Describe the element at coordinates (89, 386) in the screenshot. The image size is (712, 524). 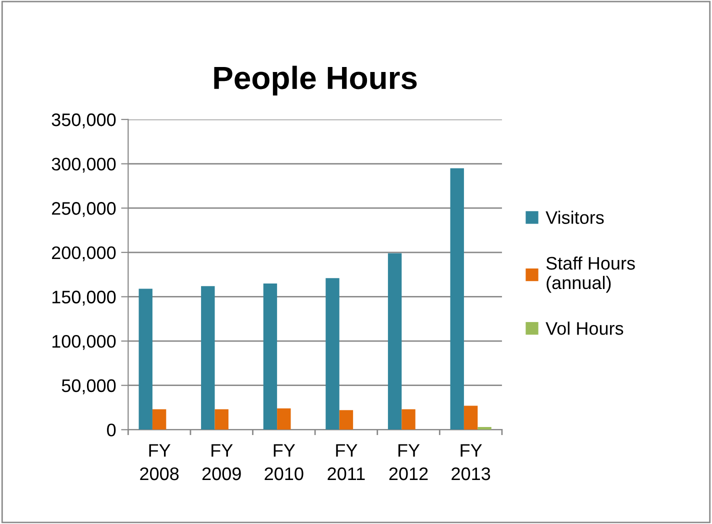
I see `y-tick-label: 50,000` at that location.